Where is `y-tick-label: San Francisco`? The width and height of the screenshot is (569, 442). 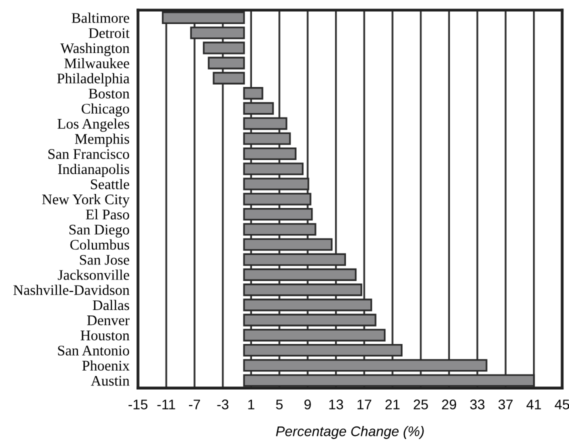 y-tick-label: San Francisco is located at coordinates (89, 154).